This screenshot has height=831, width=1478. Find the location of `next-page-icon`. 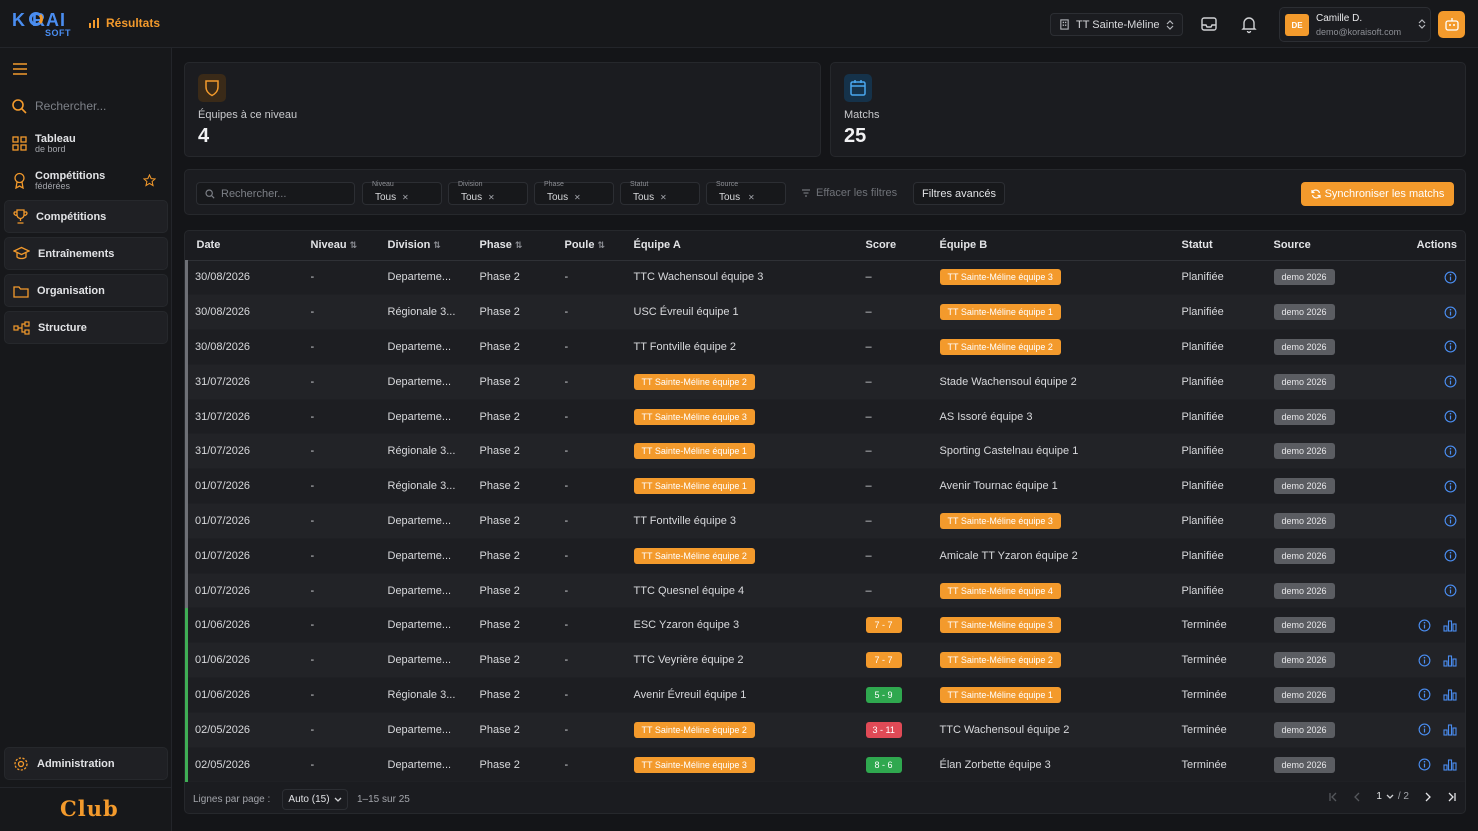

next-page-icon is located at coordinates (1428, 797).